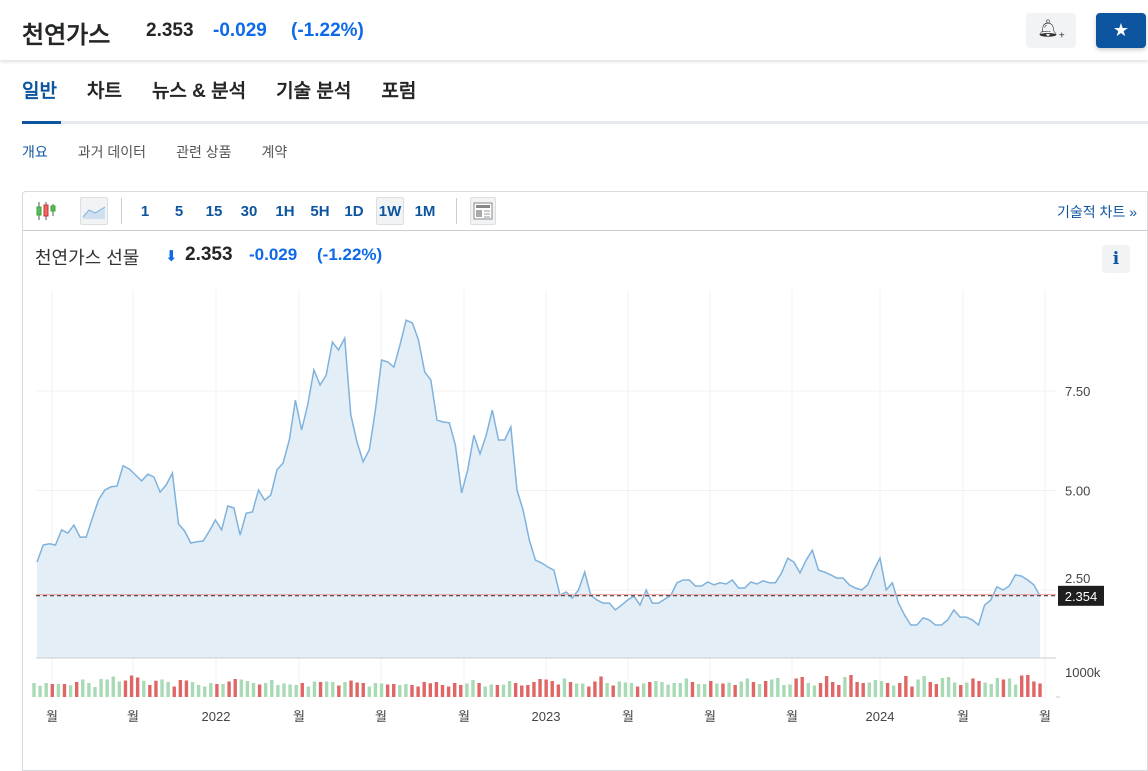 The height and width of the screenshot is (771, 1148). What do you see at coordinates (66, 35) in the screenshot?
I see `instrument-title: 천연가스` at bounding box center [66, 35].